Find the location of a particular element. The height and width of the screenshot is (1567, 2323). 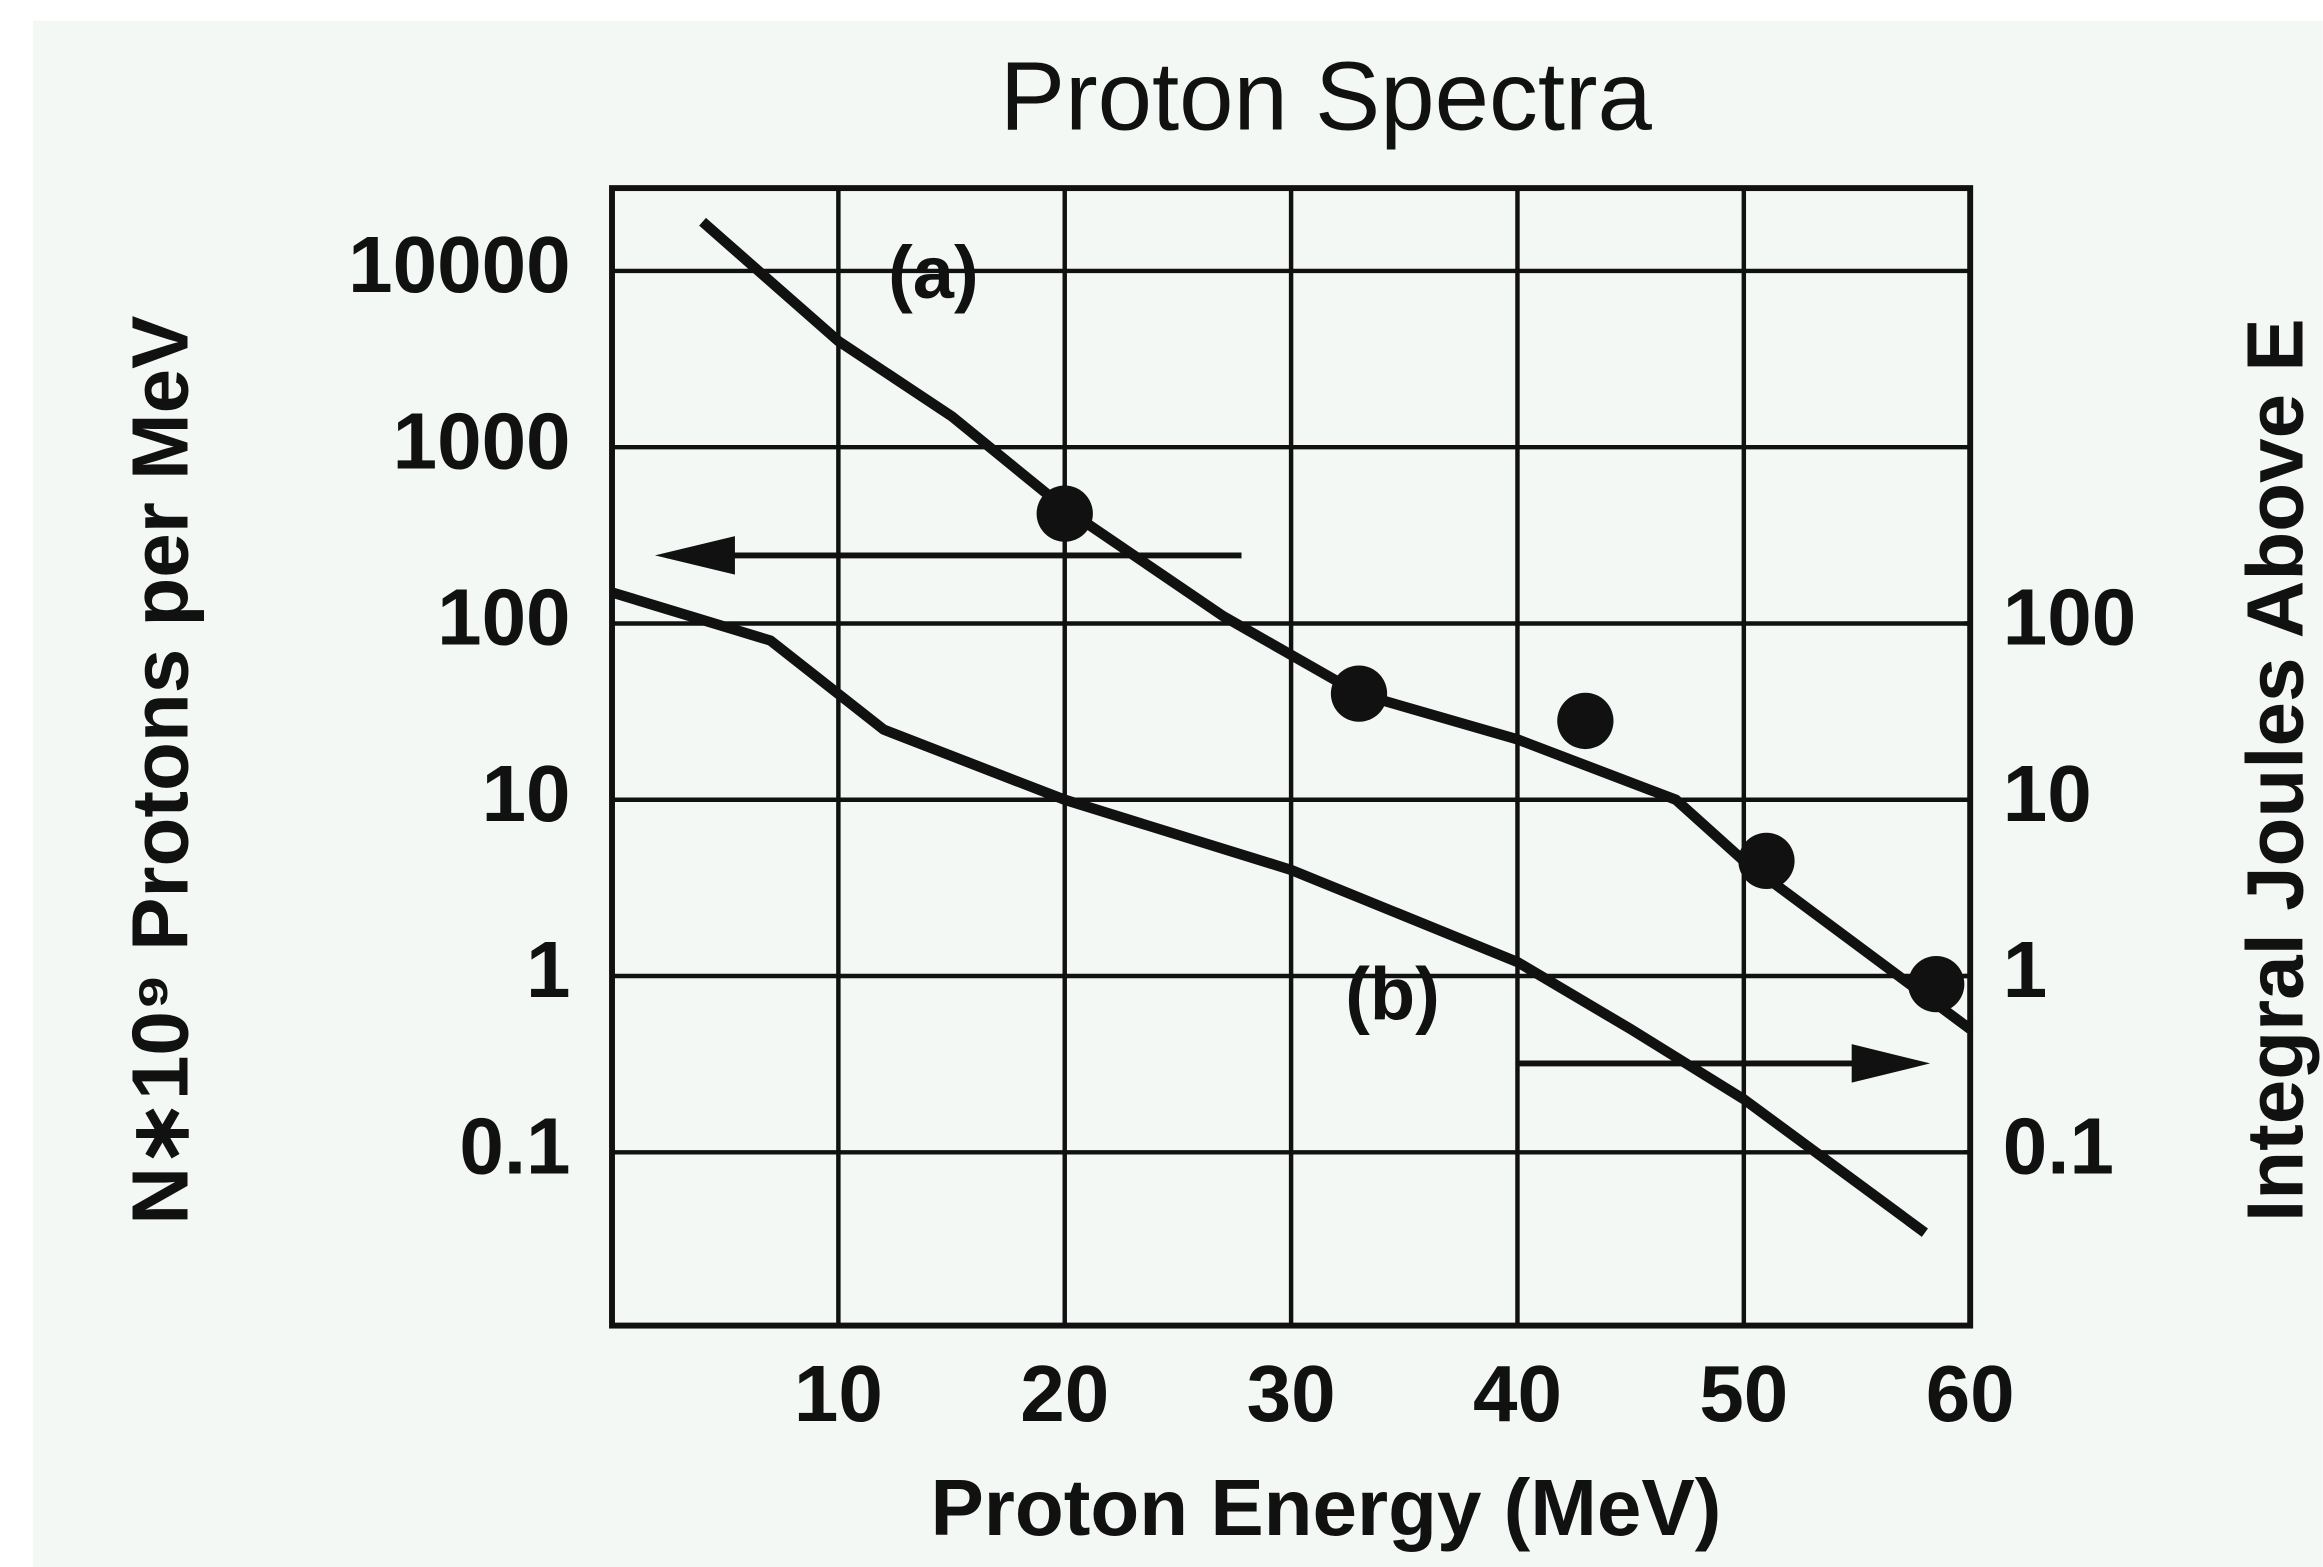

y2-tick-label: 100 is located at coordinates (2069, 617).